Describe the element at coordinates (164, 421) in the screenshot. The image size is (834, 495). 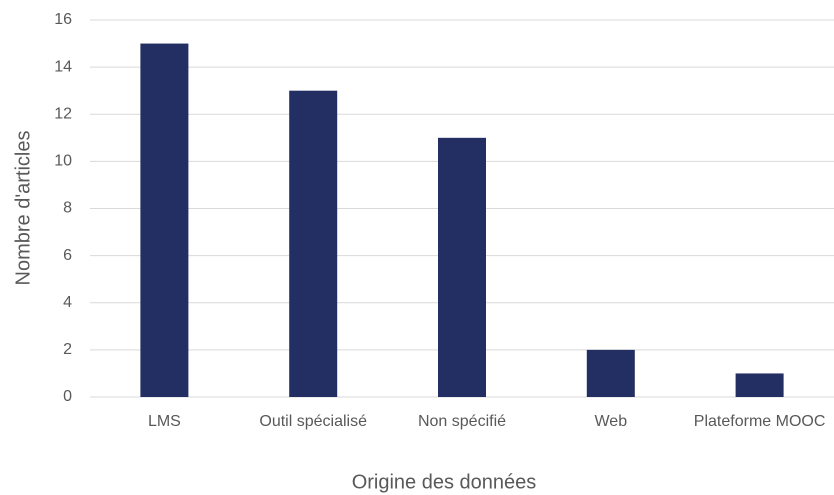
I see `x-tick-label: LMS` at that location.